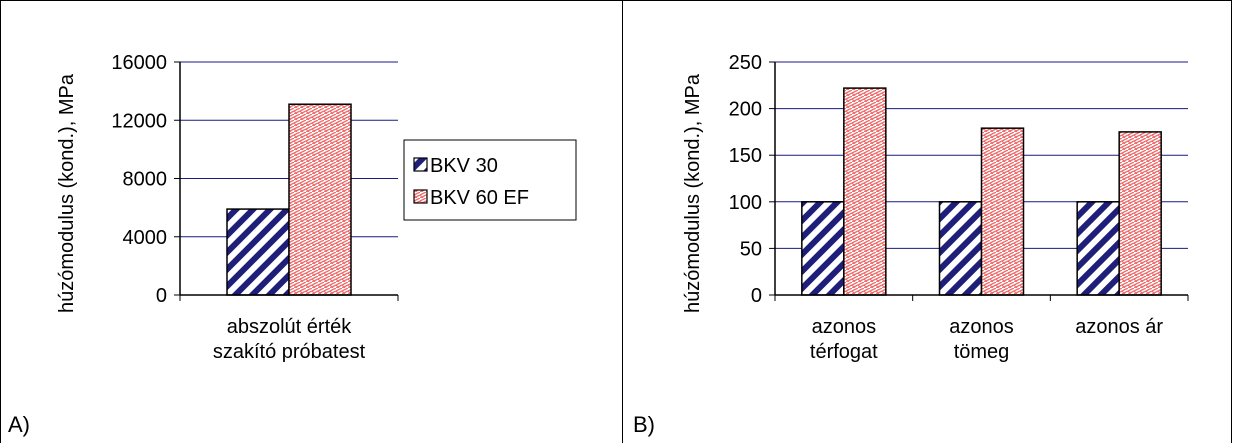 The width and height of the screenshot is (1233, 443). I want to click on y-tick-label: 250, so click(745, 63).